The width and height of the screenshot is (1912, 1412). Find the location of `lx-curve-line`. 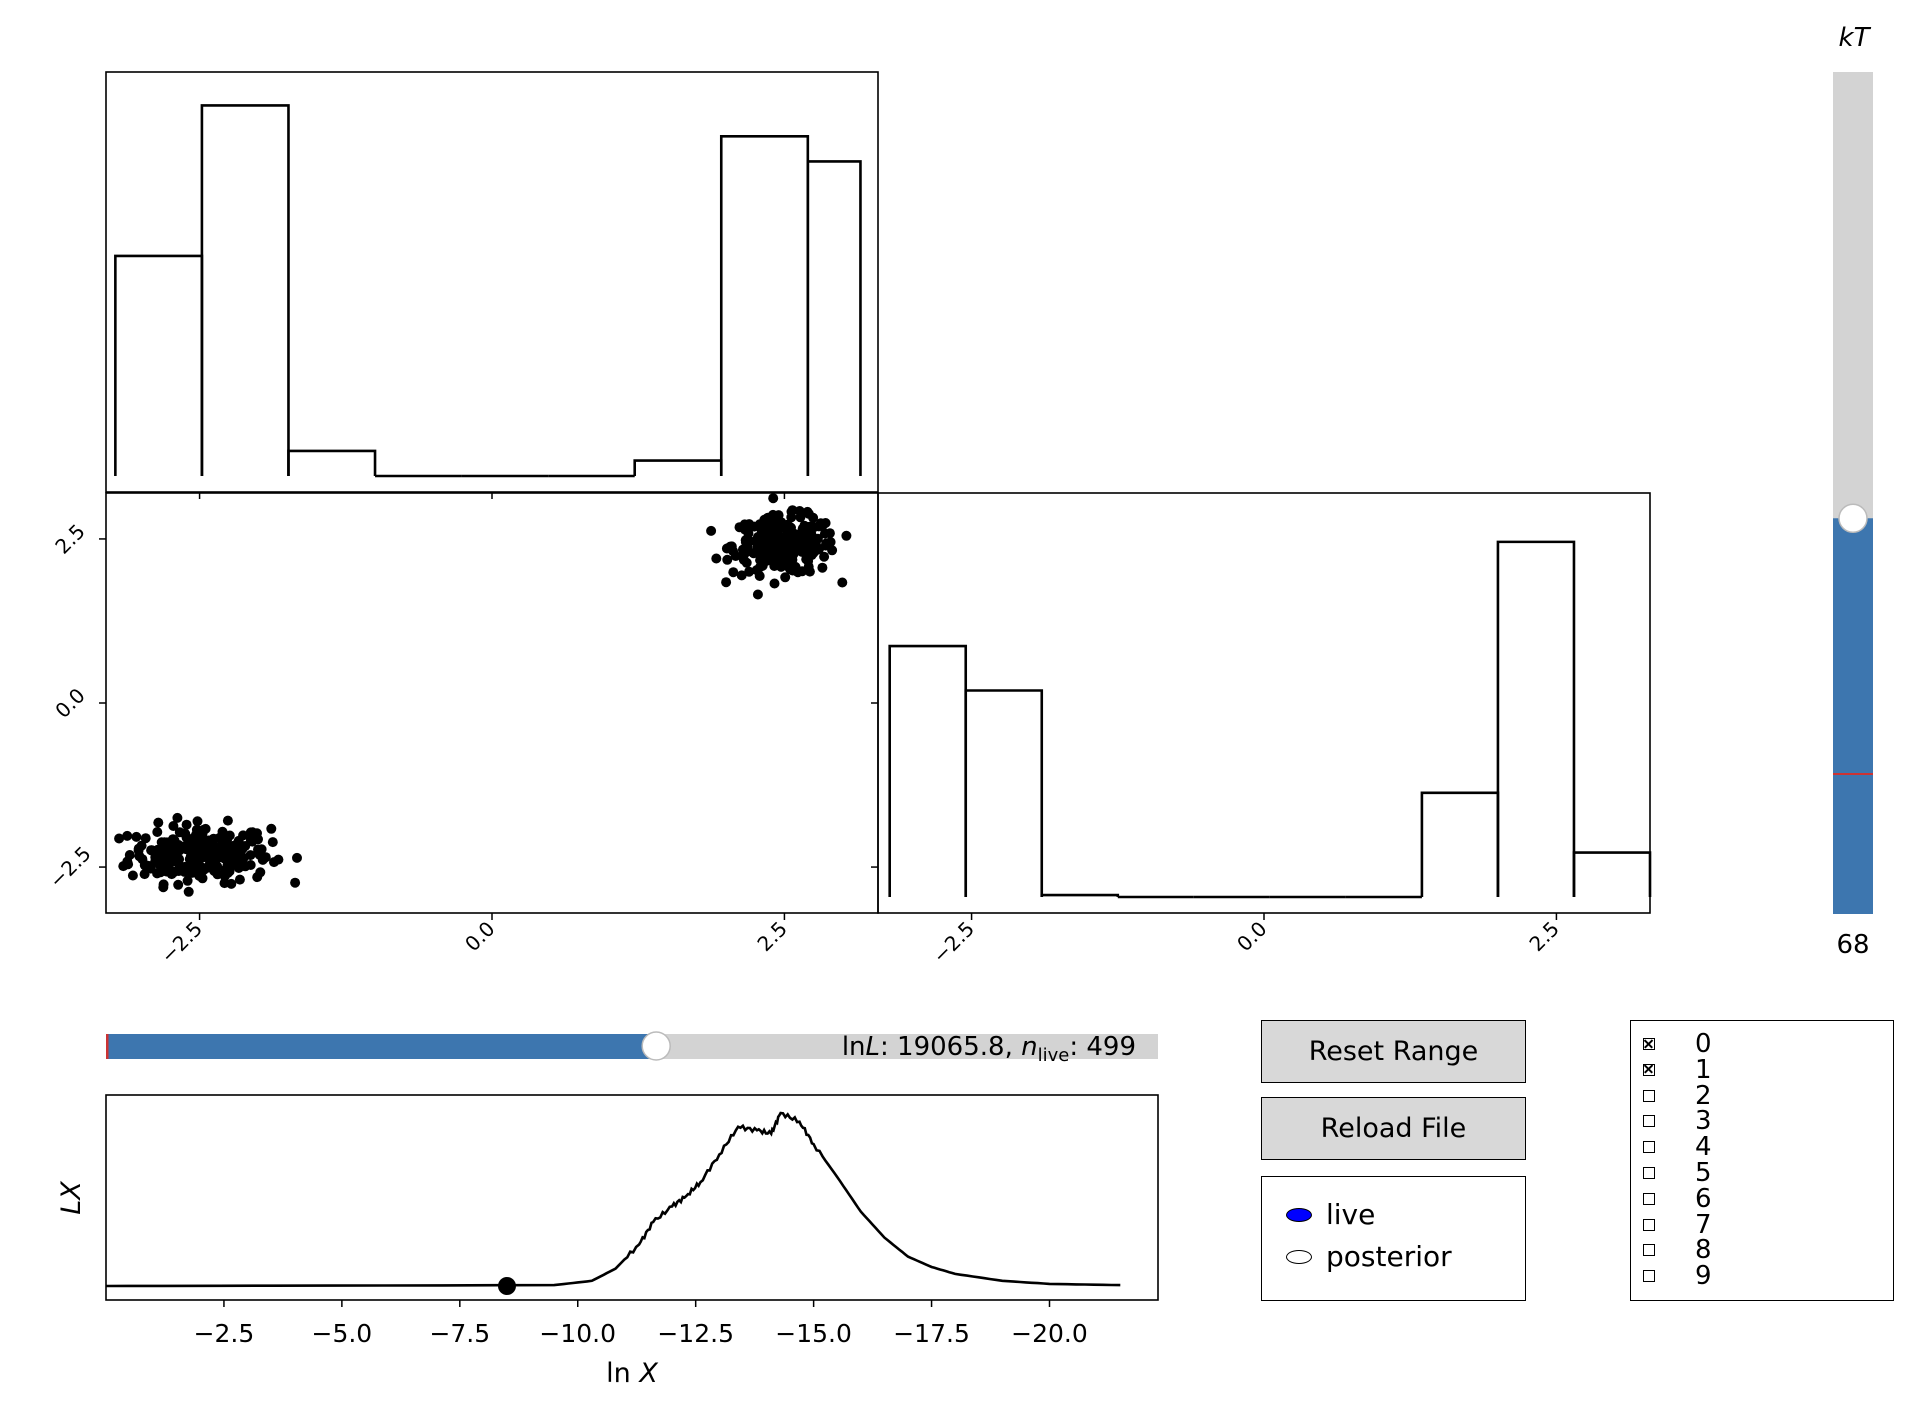

lx-curve-line is located at coordinates (613, 1199).